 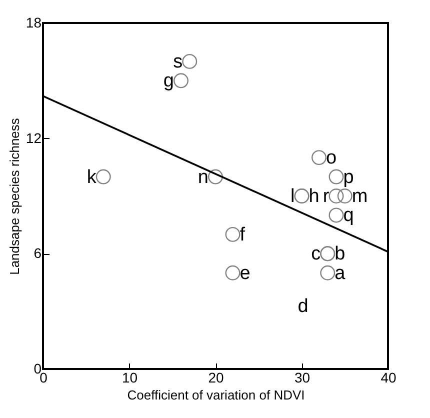 I want to click on data-label: b, so click(x=340, y=254).